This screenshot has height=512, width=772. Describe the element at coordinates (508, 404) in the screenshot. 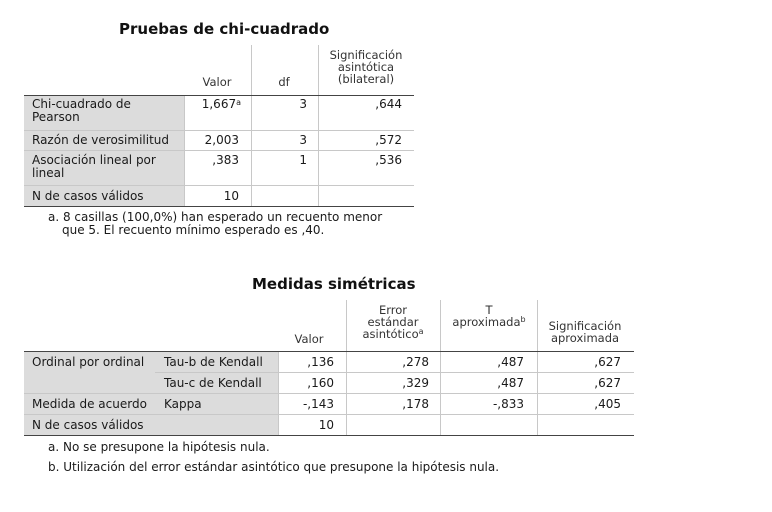

I see `table2-cell-t: -,833` at that location.